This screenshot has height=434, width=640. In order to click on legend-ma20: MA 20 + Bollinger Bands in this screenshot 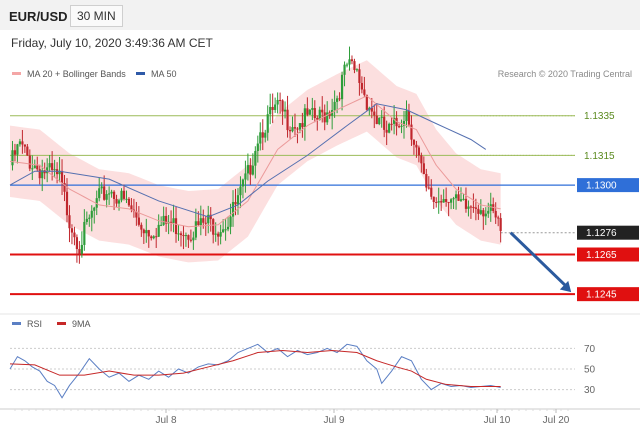, I will do `click(69, 74)`.